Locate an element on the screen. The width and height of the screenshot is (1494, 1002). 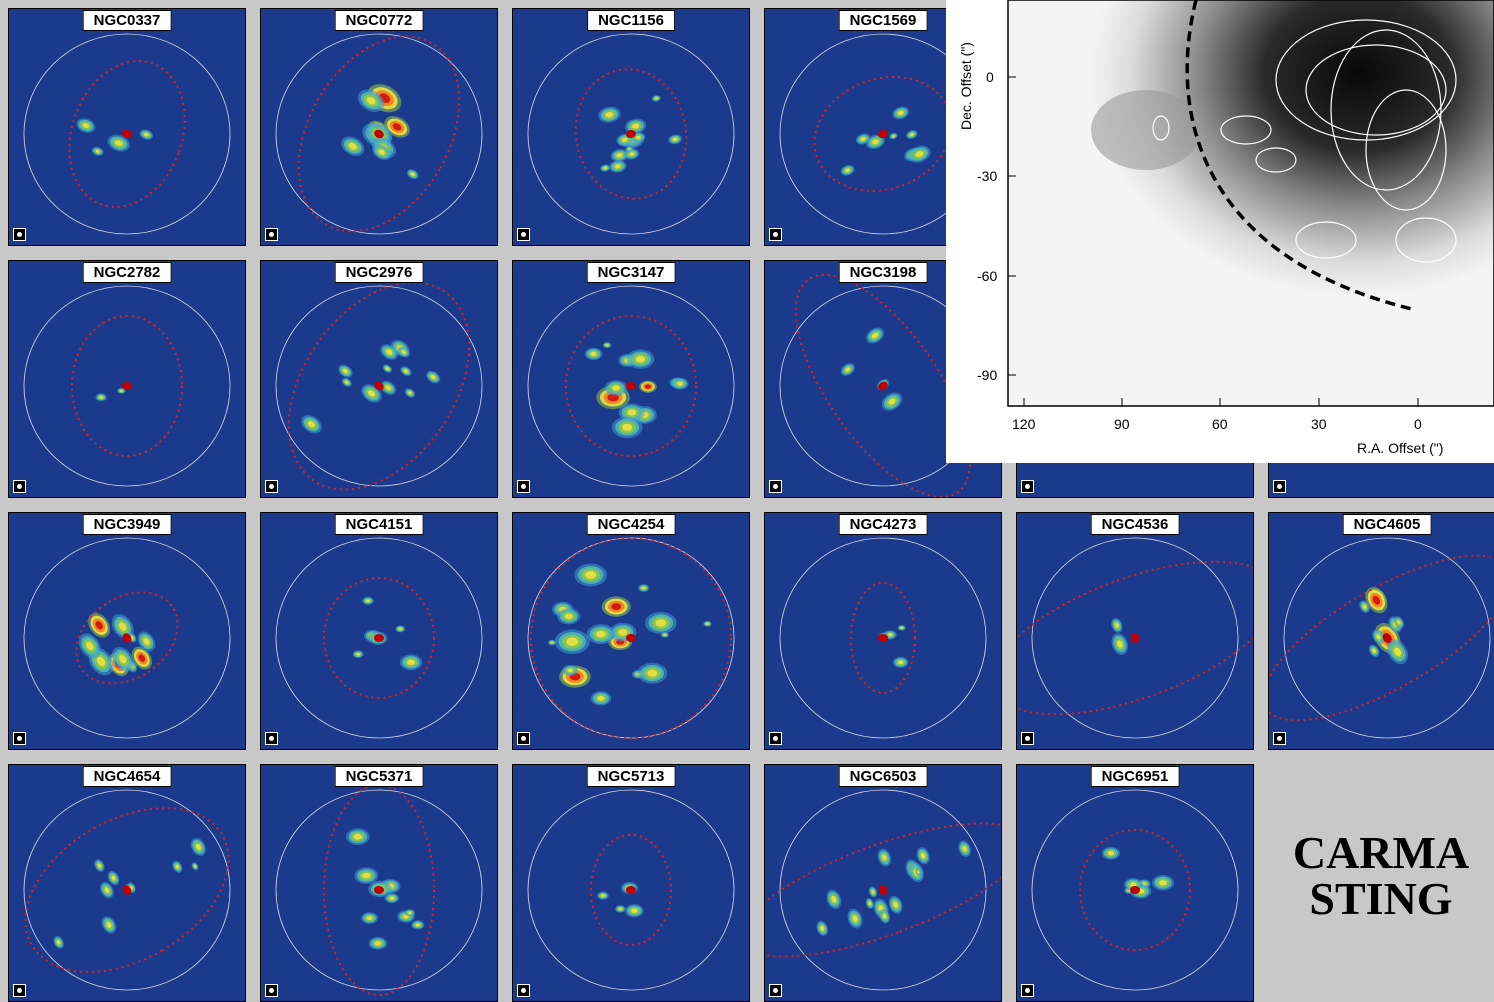
galaxy-name-label: NGC1156 is located at coordinates (631, 20).